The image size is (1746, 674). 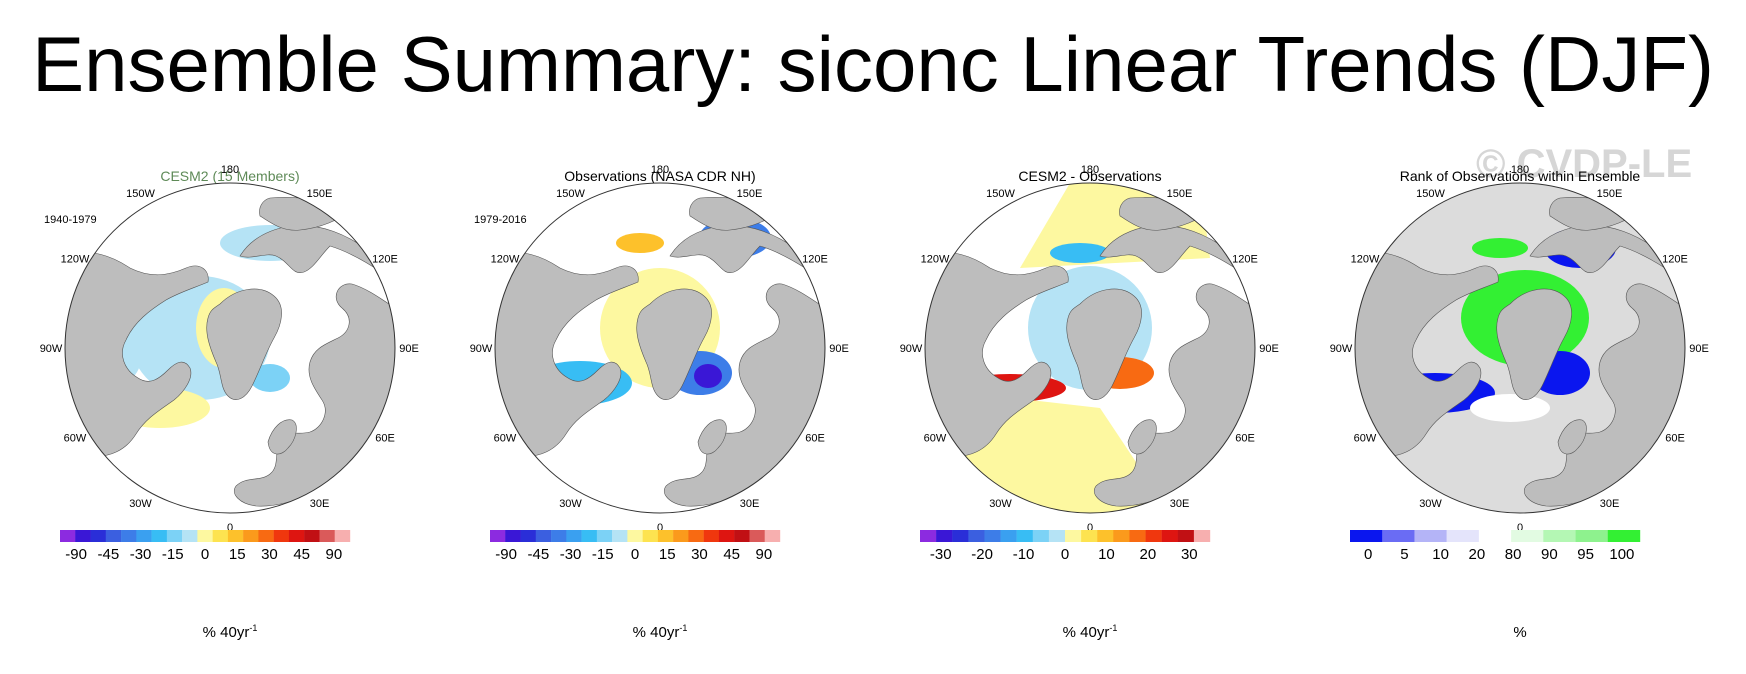 What do you see at coordinates (1520, 176) in the screenshot?
I see `panel-title: Rank of Observations within Ensemble` at bounding box center [1520, 176].